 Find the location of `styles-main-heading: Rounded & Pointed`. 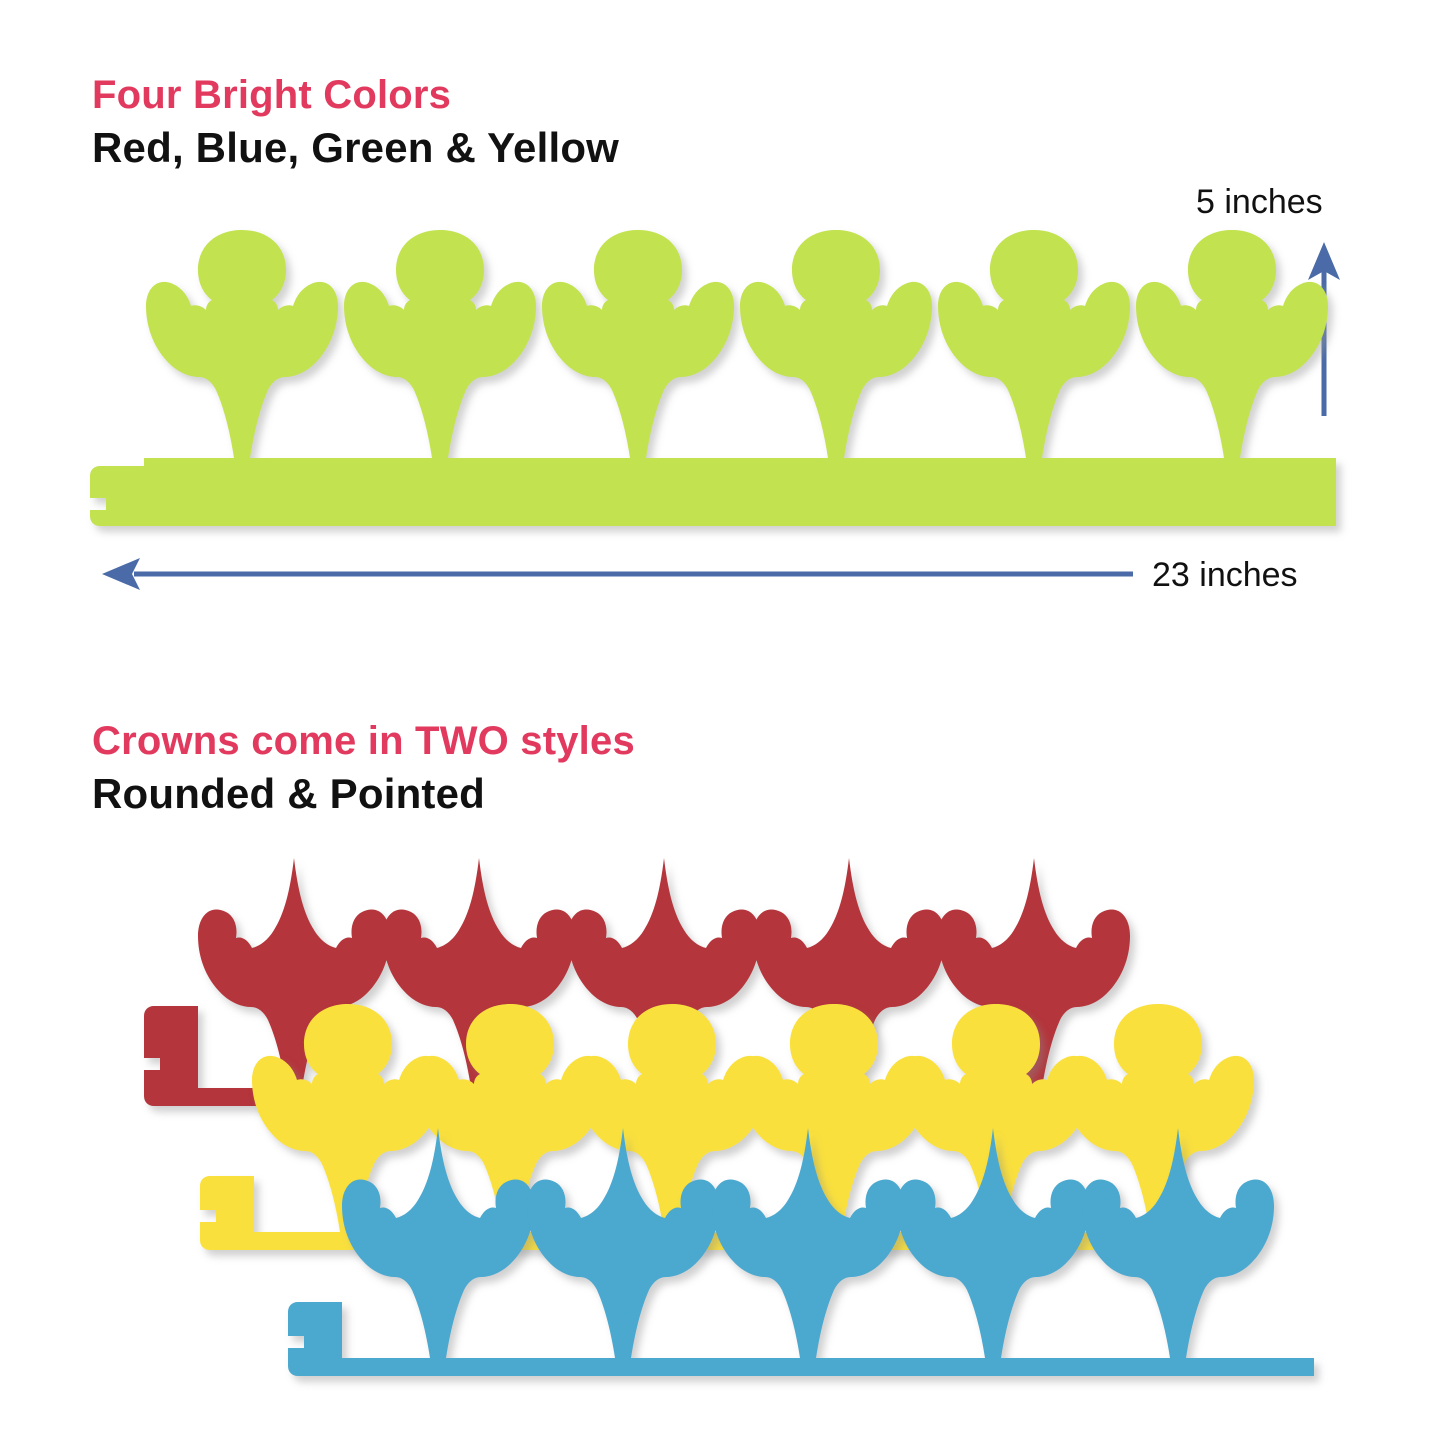

styles-main-heading: Rounded & Pointed is located at coordinates (289, 794).